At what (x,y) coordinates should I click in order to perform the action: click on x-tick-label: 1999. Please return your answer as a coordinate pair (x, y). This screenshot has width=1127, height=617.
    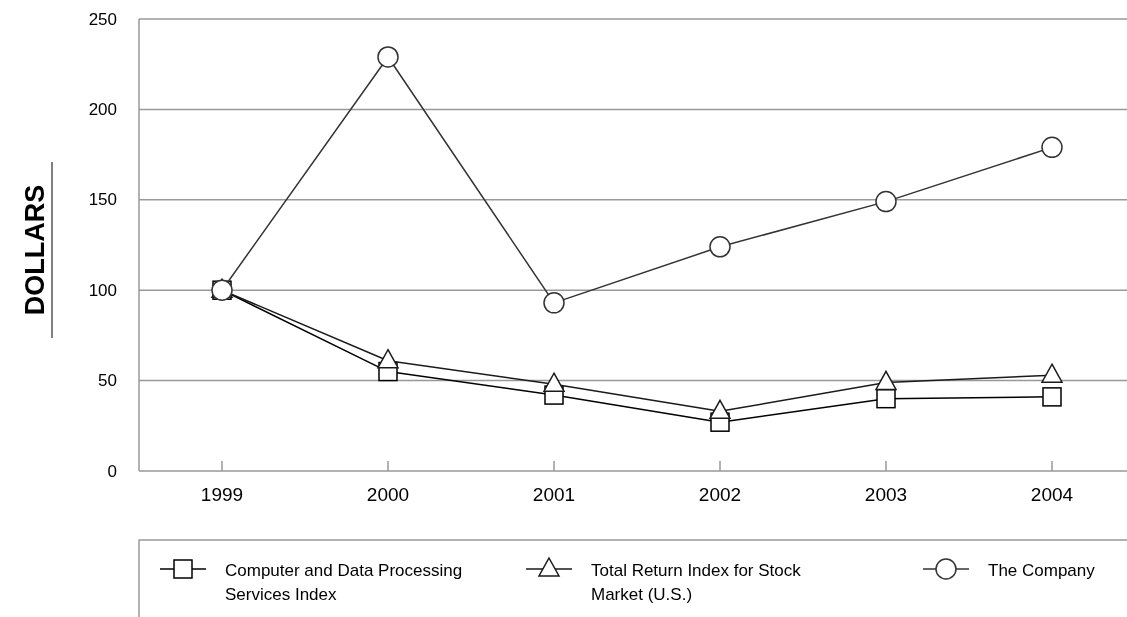
    Looking at the image, I should click on (222, 494).